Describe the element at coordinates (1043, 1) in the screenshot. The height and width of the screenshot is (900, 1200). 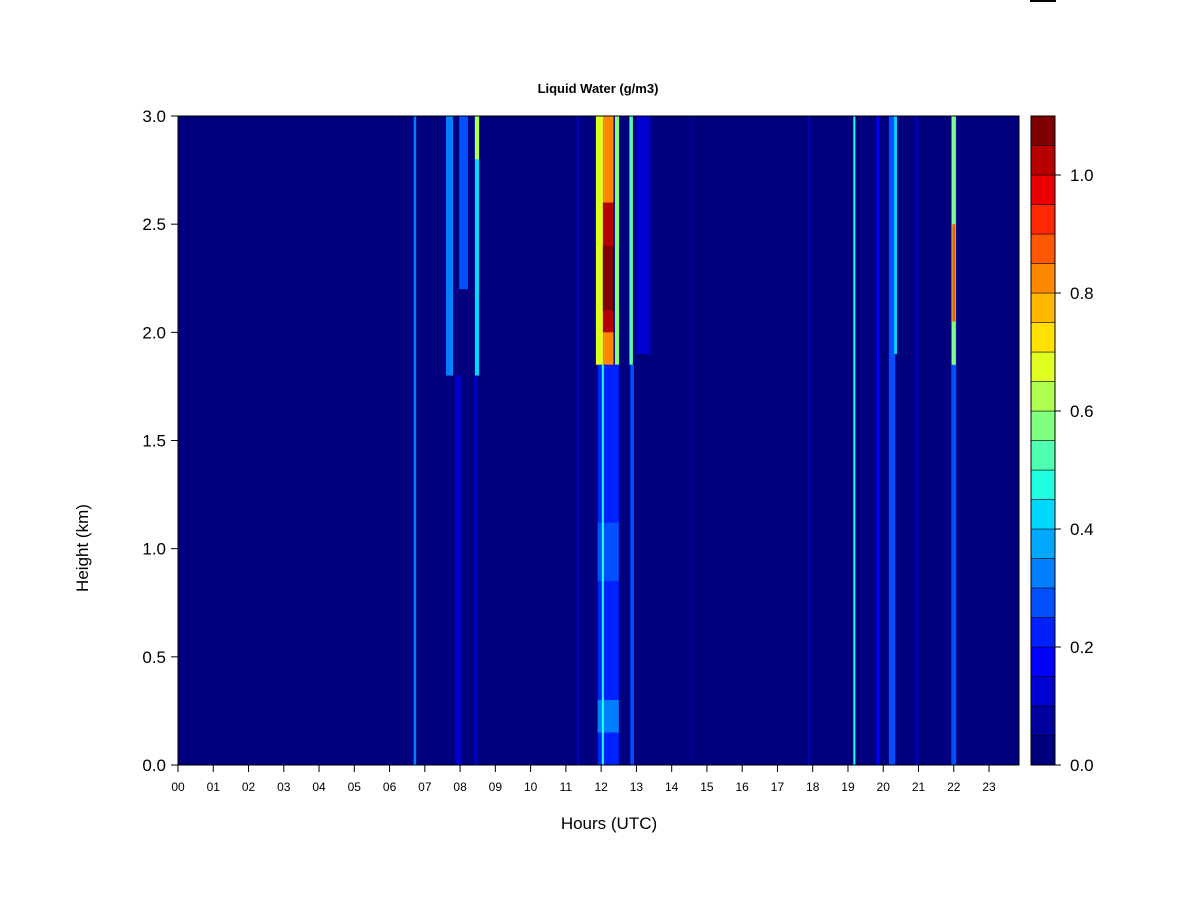
I see `corner-mark` at that location.